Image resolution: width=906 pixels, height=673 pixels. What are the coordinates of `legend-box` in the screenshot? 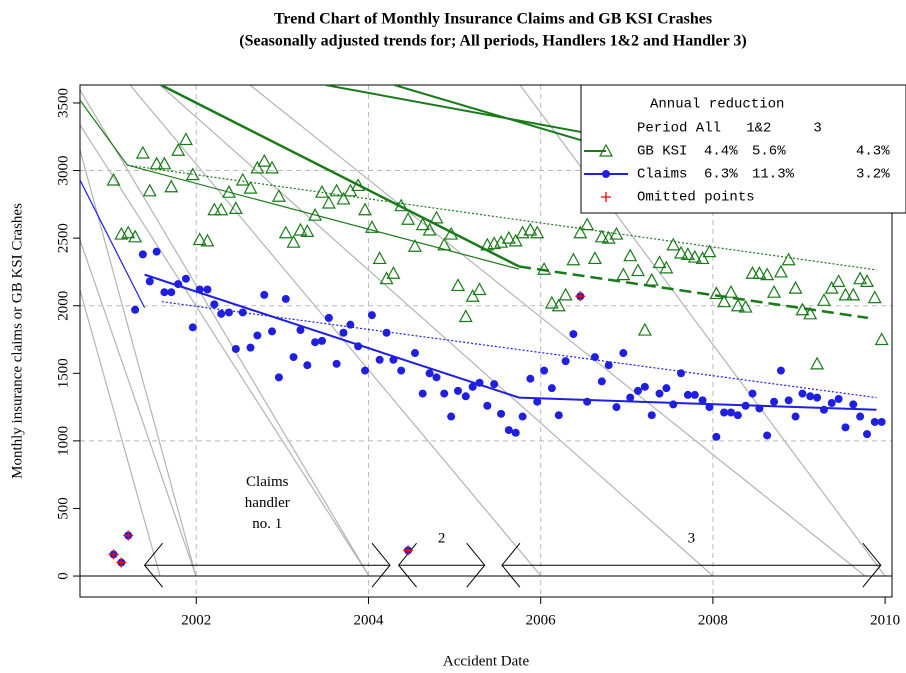 It's located at (743, 149).